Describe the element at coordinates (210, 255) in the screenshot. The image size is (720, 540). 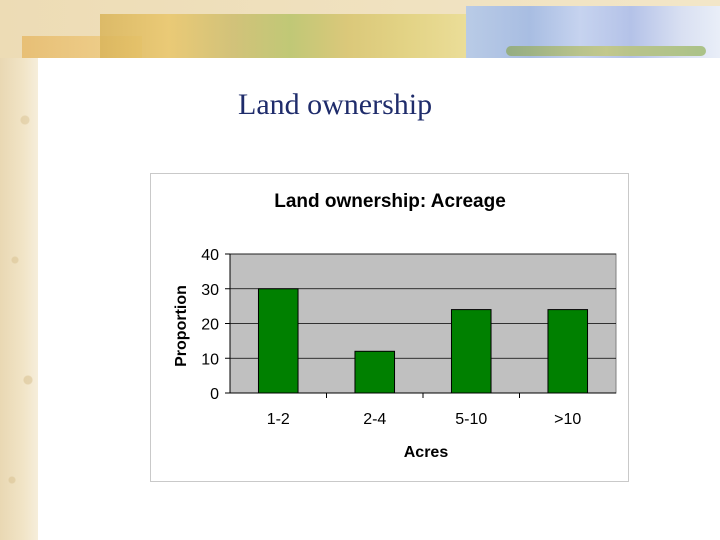
I see `y-tick-label: 40` at that location.